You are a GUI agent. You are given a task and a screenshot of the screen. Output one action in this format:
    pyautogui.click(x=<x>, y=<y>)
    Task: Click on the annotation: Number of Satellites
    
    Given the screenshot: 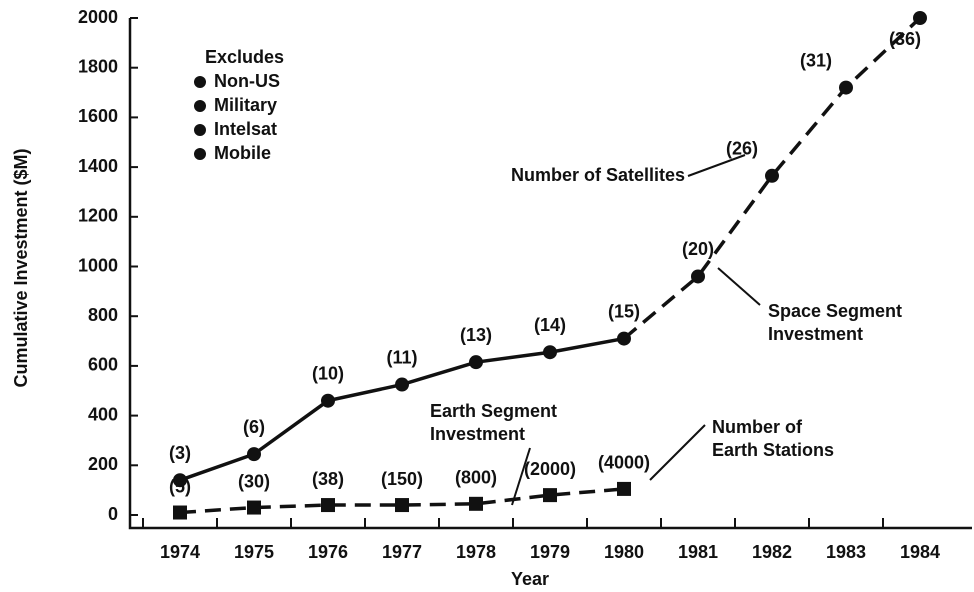 What is the action you would take?
    pyautogui.click(x=598, y=175)
    